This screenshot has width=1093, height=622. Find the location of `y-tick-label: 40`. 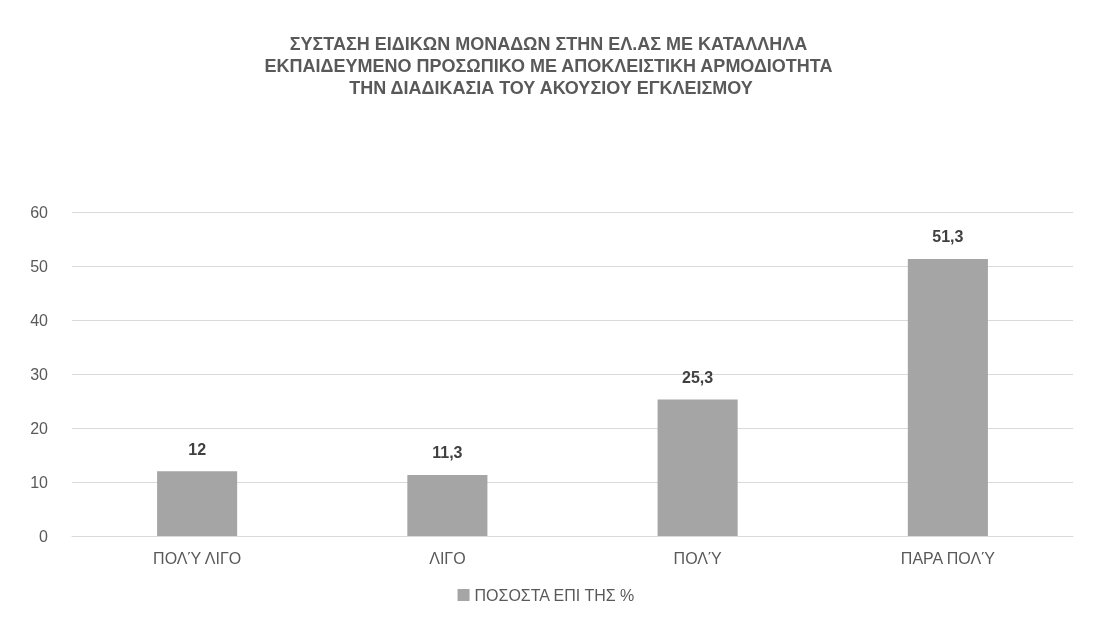

y-tick-label: 40 is located at coordinates (39, 320).